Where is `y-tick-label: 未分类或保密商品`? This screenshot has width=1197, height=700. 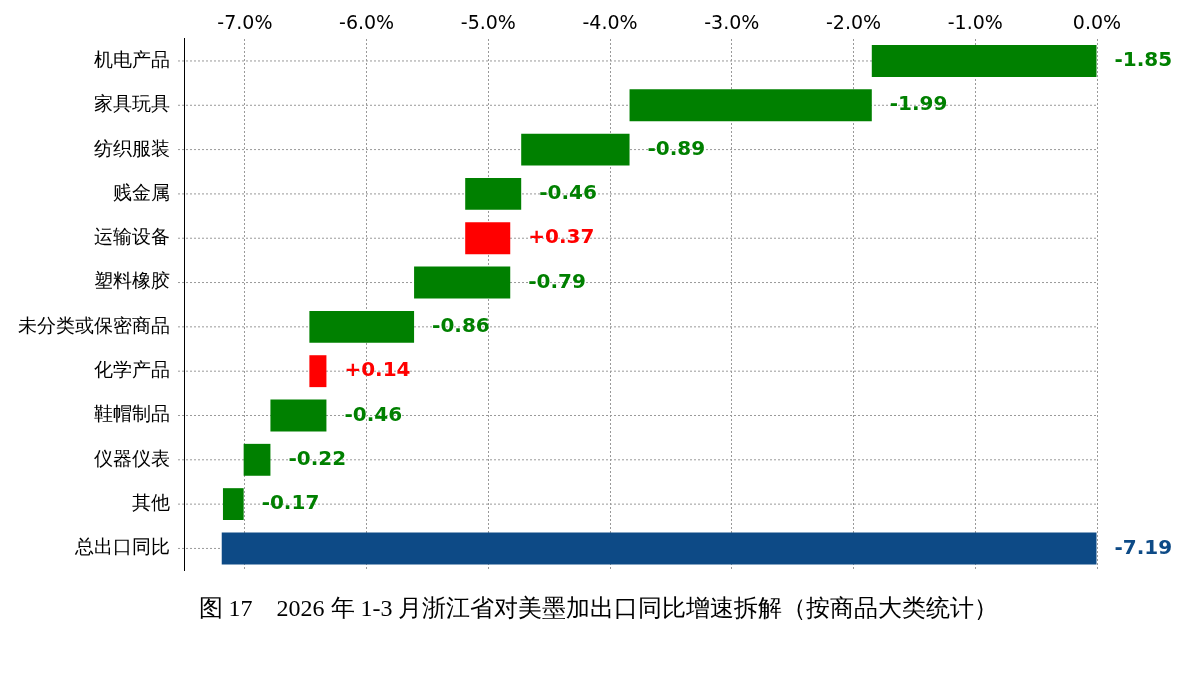 y-tick-label: 未分类或保密商品 is located at coordinates (94, 324).